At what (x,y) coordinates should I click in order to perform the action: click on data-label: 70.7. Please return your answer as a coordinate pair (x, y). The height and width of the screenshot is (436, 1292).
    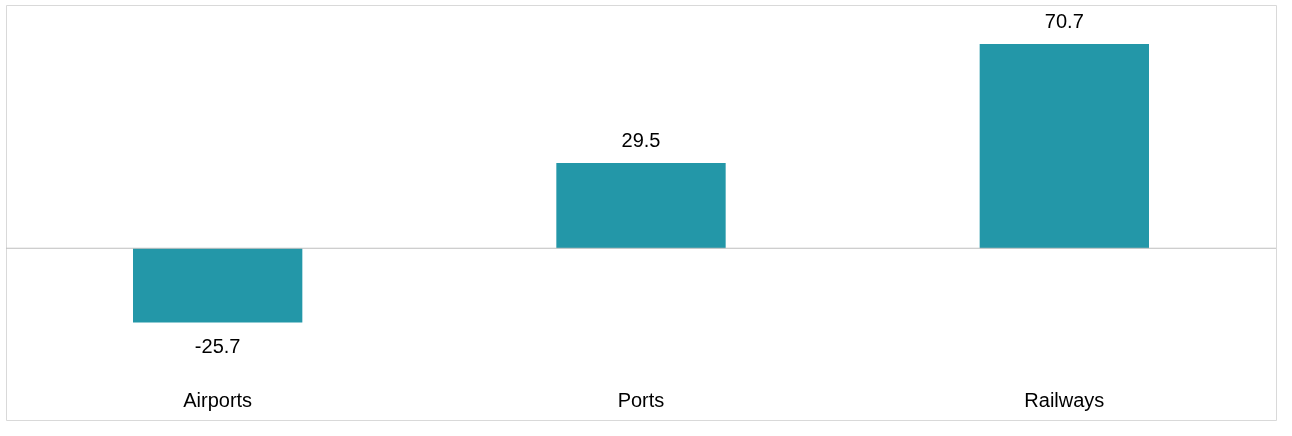
    Looking at the image, I should click on (1064, 20).